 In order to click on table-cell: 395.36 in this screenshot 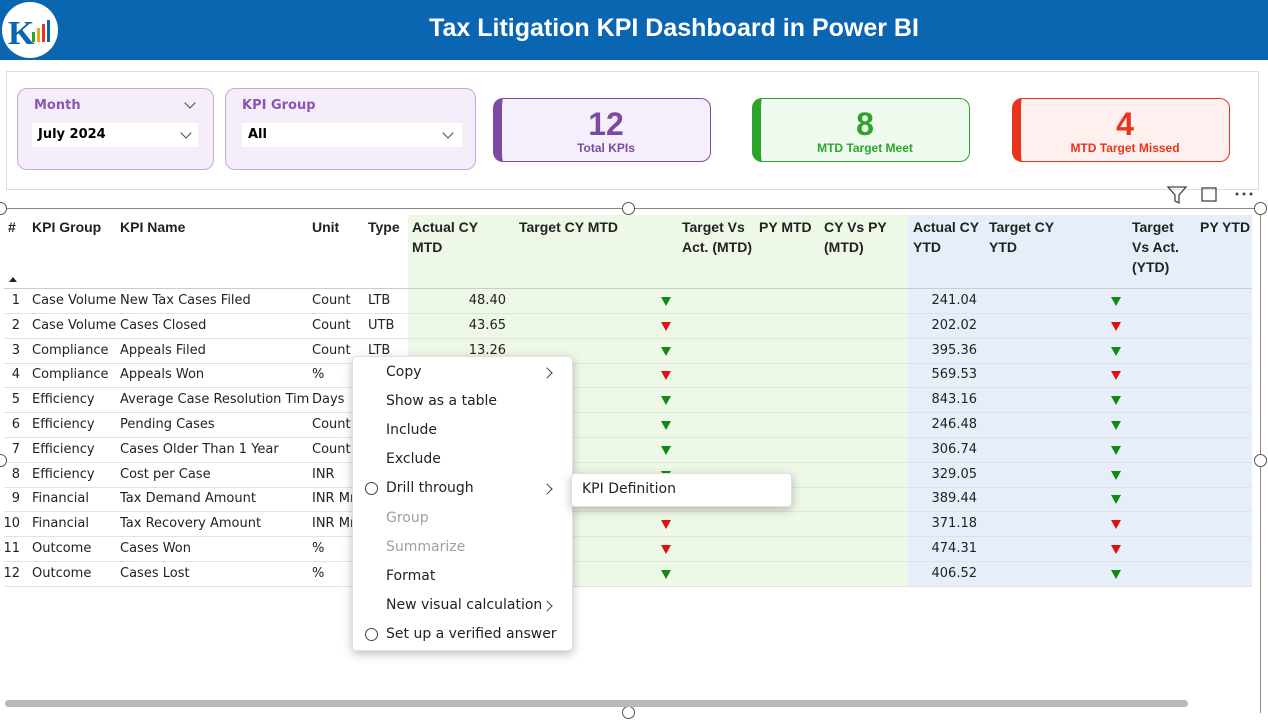, I will do `click(954, 350)`.